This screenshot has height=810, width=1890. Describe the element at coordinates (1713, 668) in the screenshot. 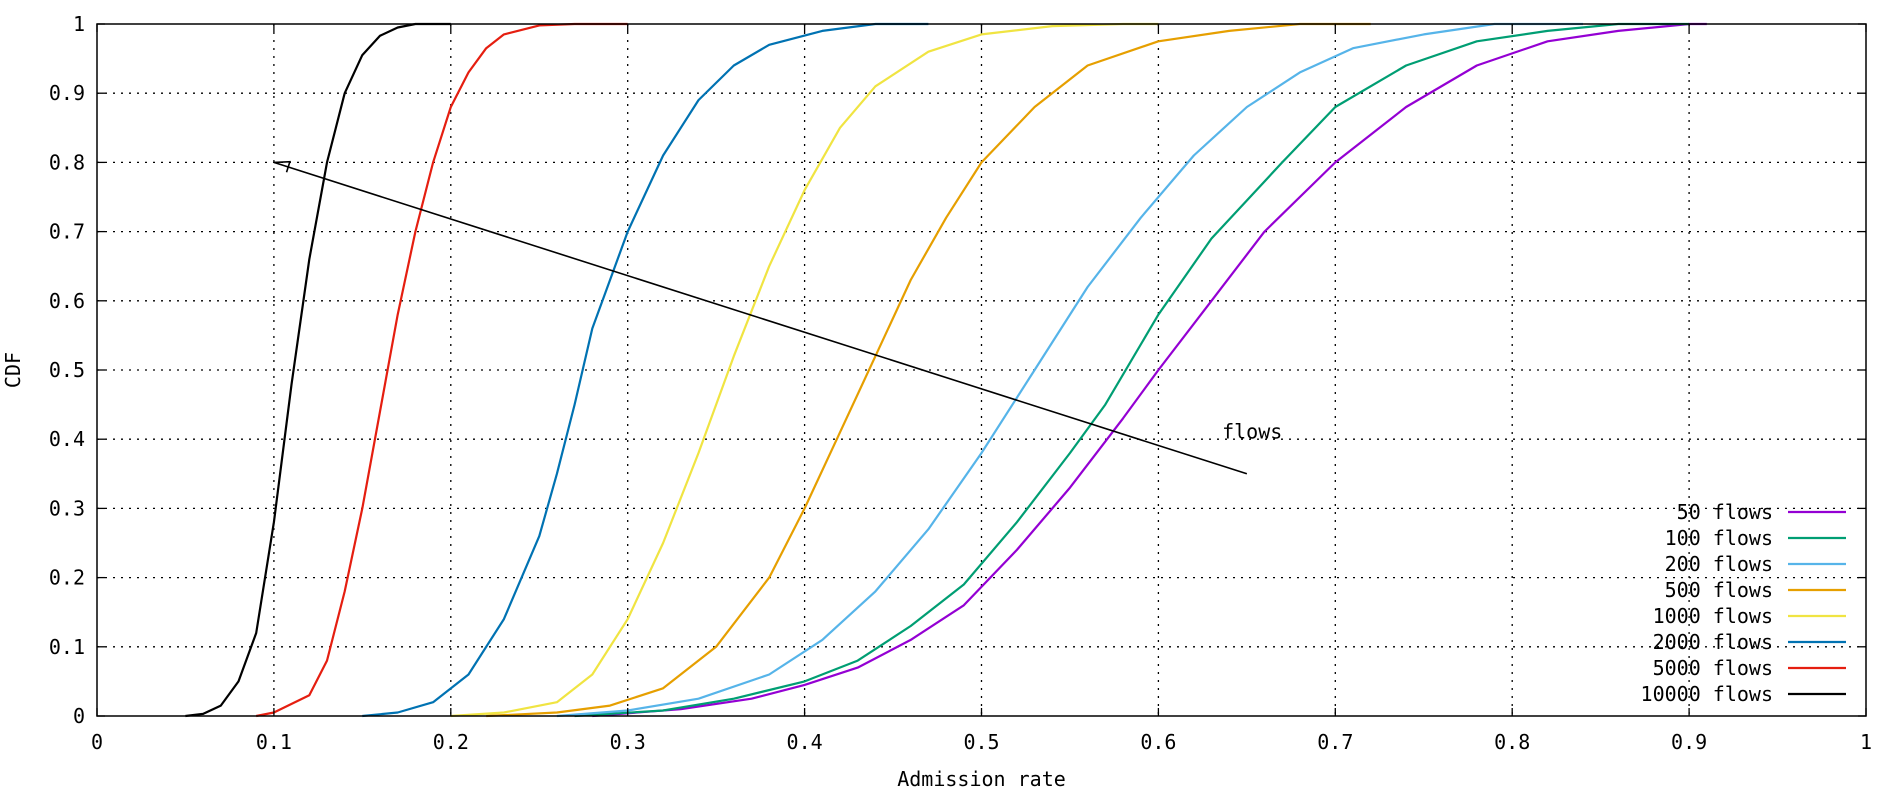

I see `legend-label: 5000 flows` at that location.